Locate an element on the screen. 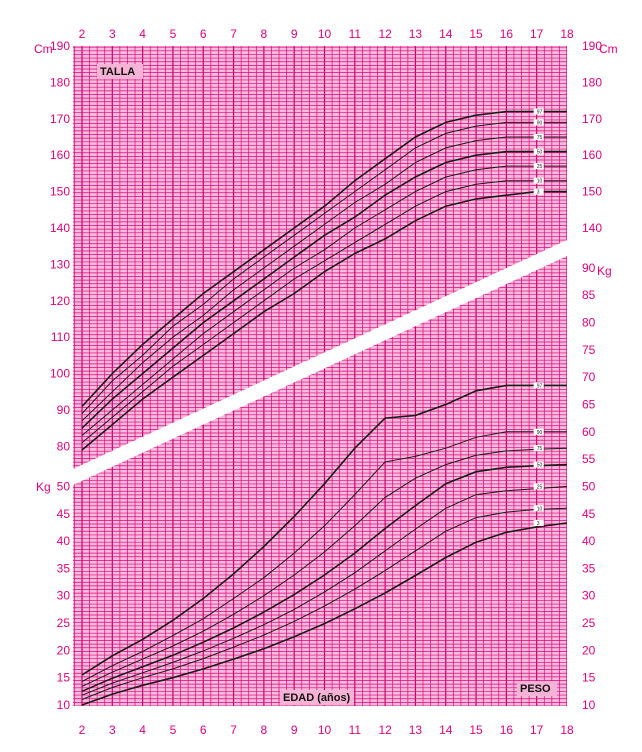 Image resolution: width=642 pixels, height=752 pixels. weight-tick-left: 35 is located at coordinates (64, 568).